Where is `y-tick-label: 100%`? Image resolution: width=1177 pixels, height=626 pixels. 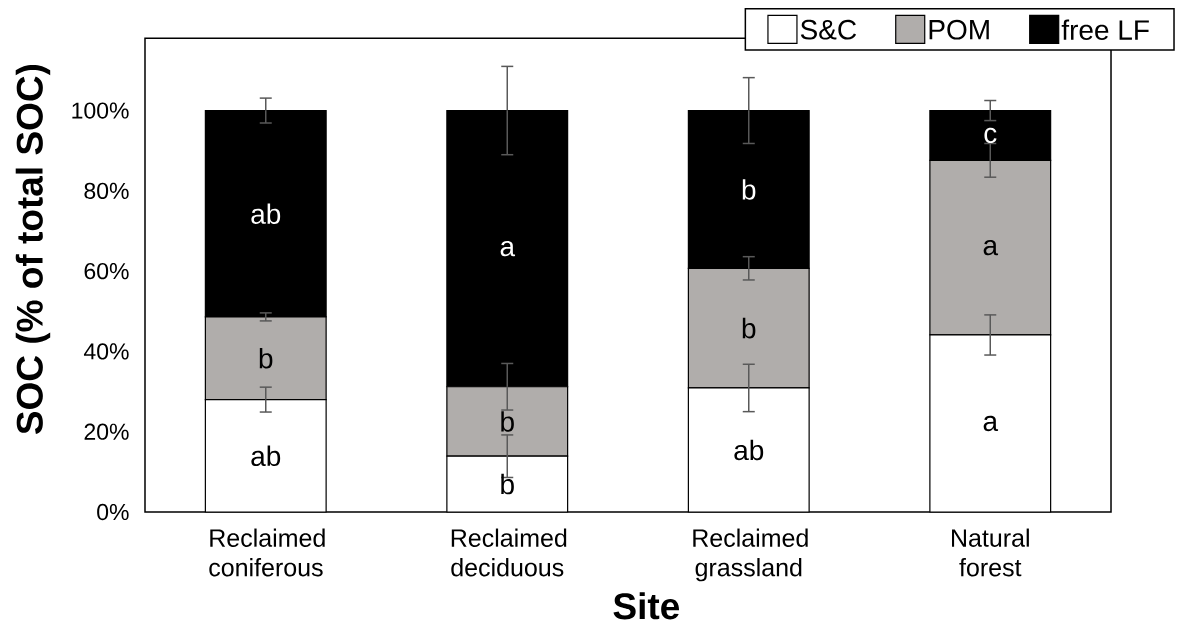 y-tick-label: 100% is located at coordinates (100, 110).